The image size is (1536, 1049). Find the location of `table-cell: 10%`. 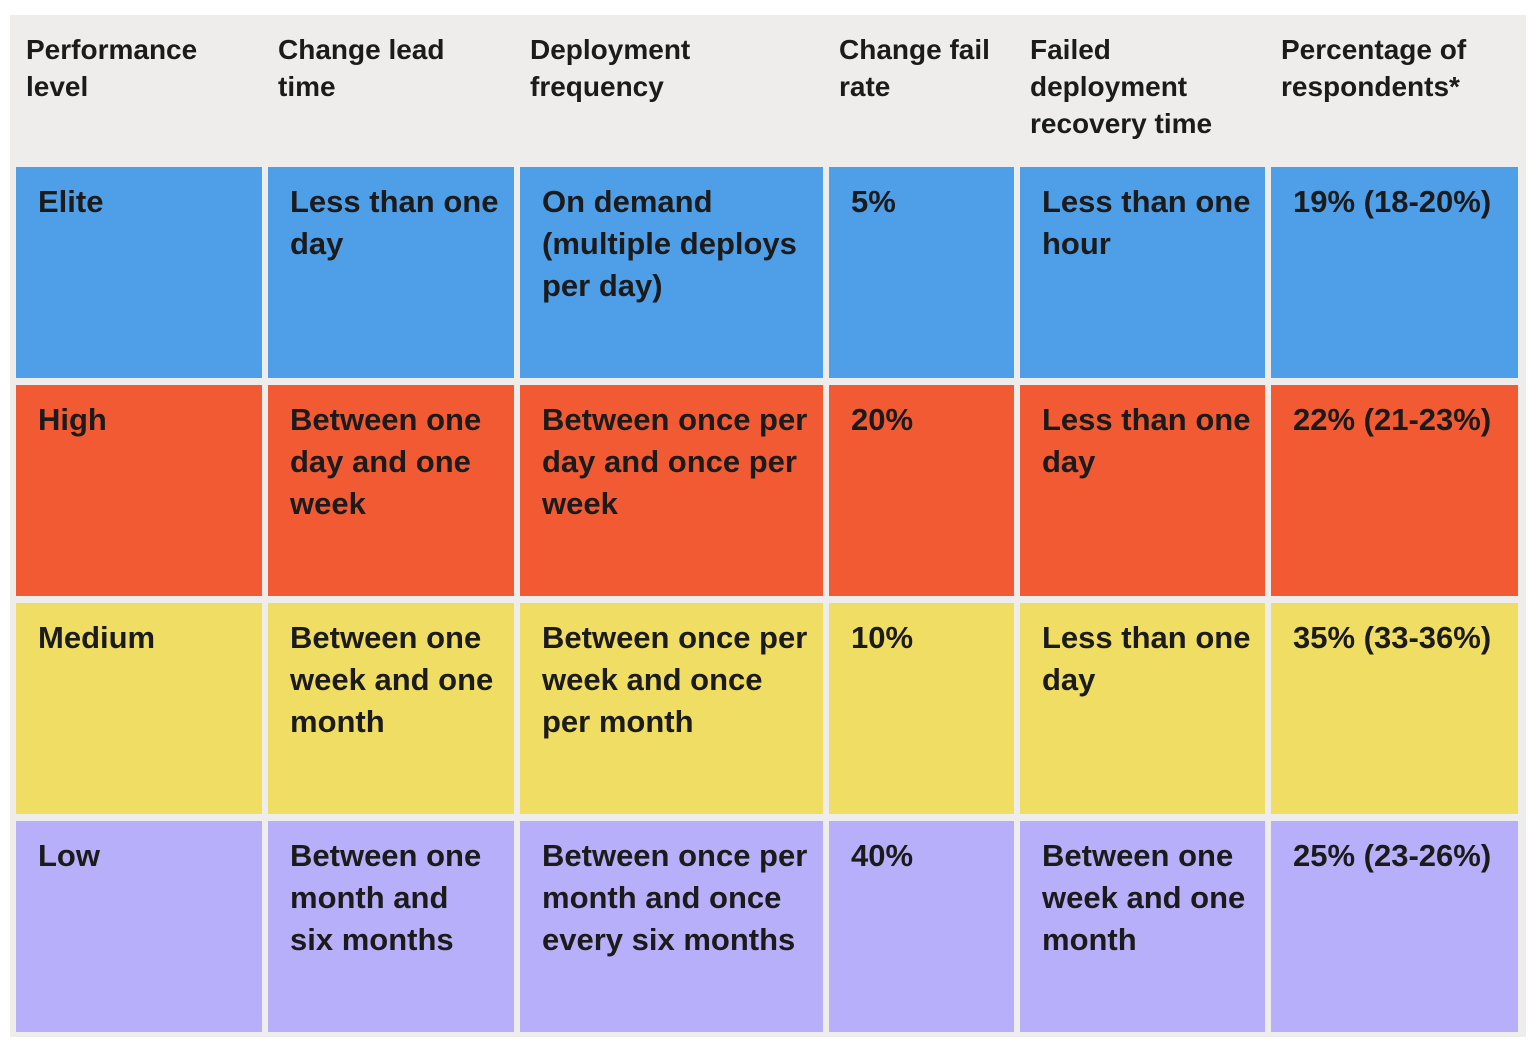

table-cell: 10% is located at coordinates (921, 708).